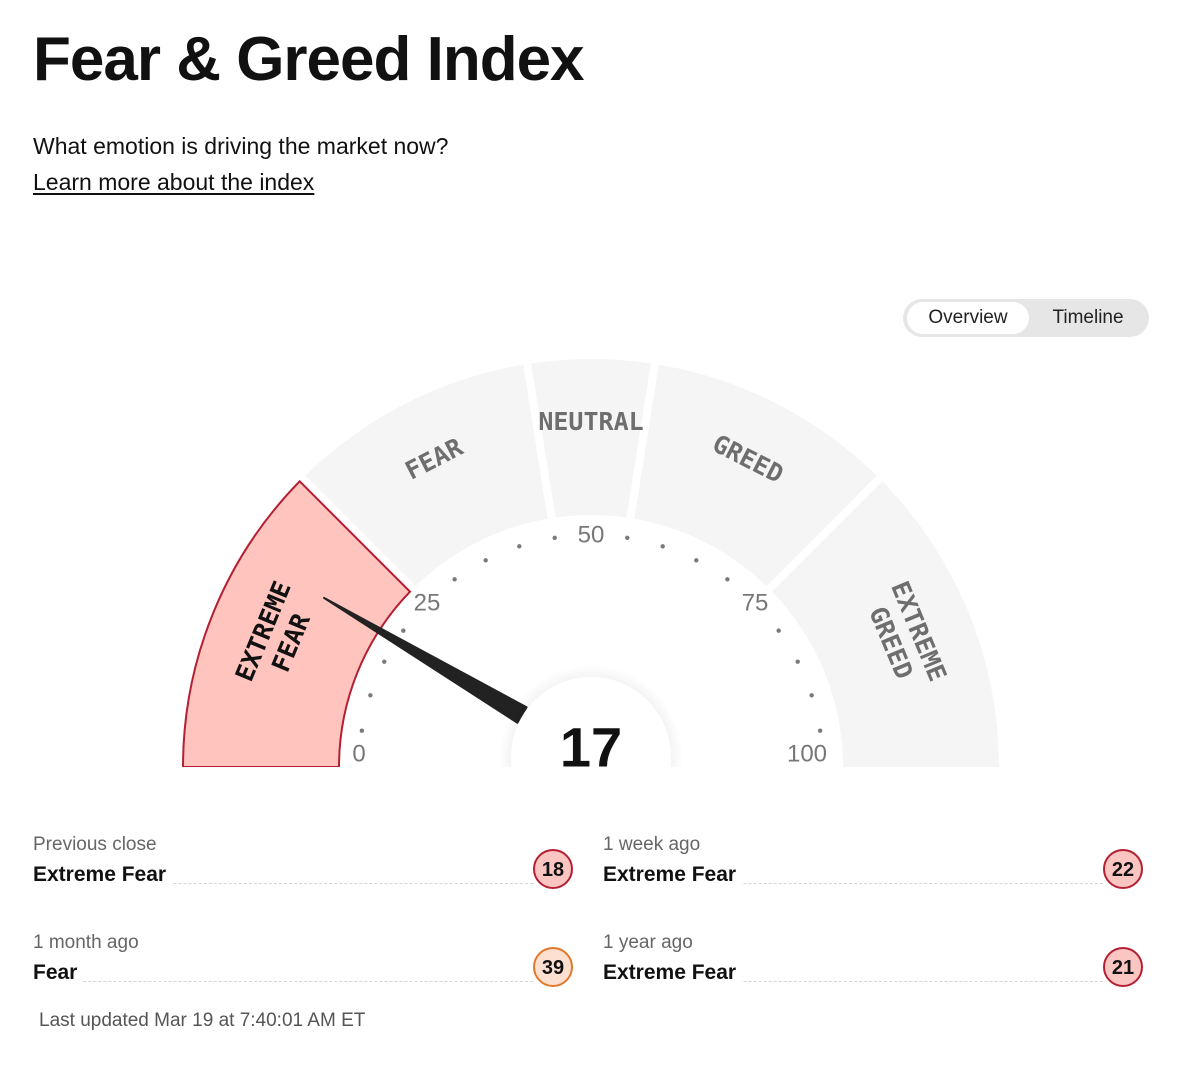  Describe the element at coordinates (553, 967) in the screenshot. I see `stat-value-badge: 39` at that location.